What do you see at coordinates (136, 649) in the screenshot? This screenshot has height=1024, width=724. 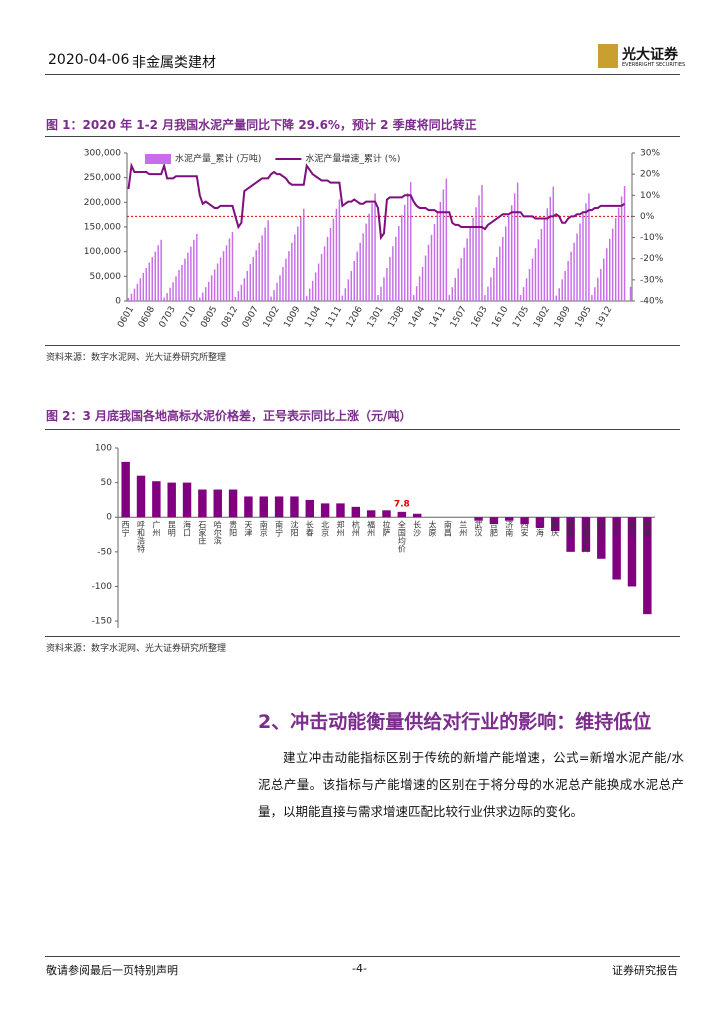 I see `figure-source: 资料来源：数字水泥网、光大证券研究所整理` at bounding box center [136, 649].